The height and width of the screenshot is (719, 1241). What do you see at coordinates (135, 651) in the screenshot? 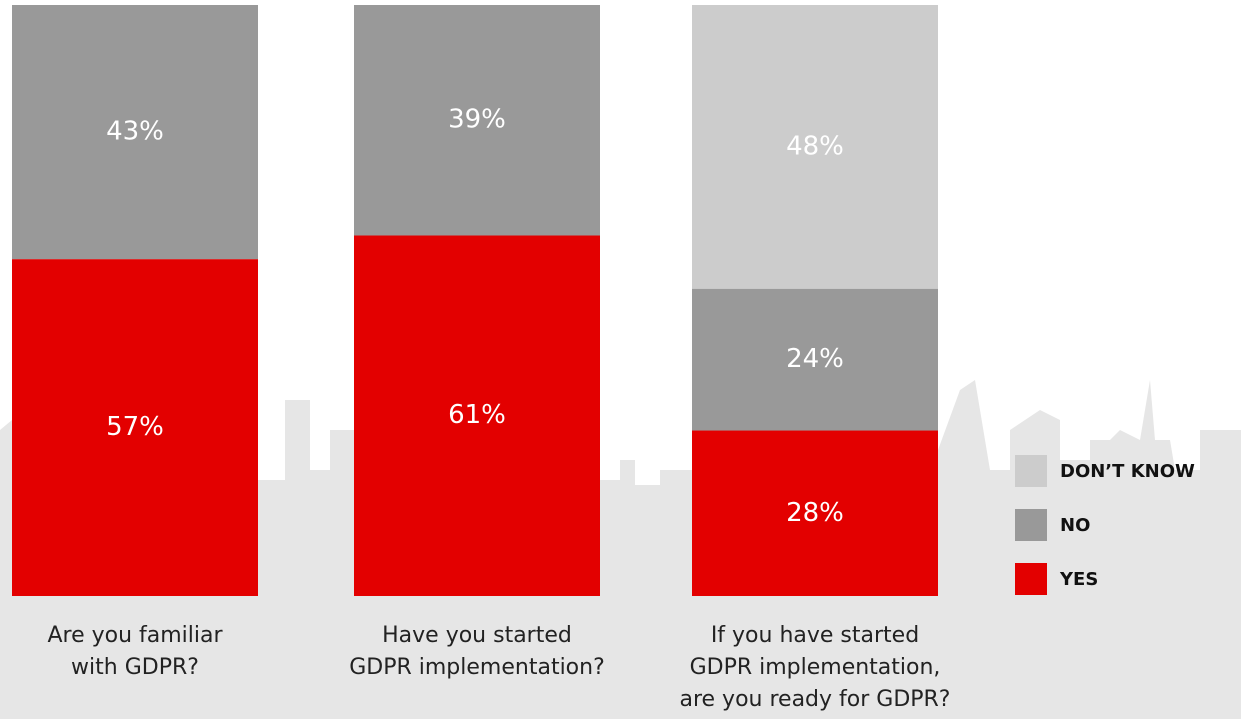
I see `category-label: Are you familiar with GDPR?` at bounding box center [135, 651].